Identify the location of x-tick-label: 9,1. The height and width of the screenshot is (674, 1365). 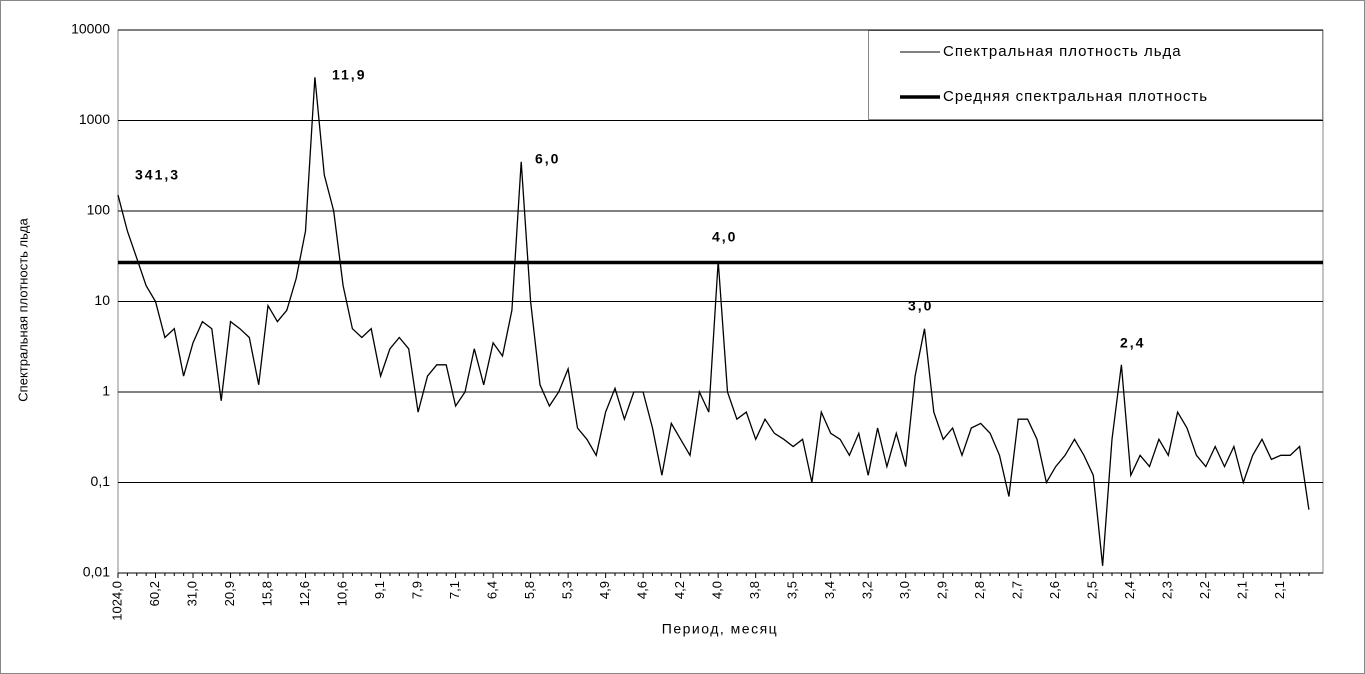
(379, 590).